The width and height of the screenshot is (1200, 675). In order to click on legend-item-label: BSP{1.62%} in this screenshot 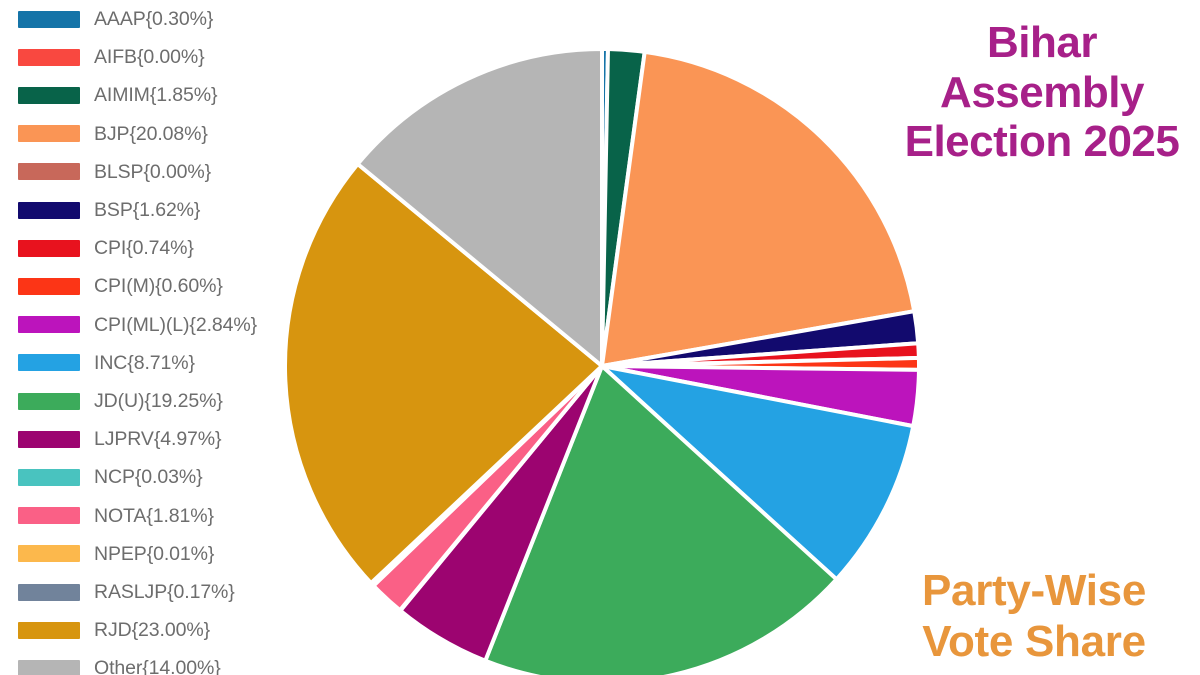, I will do `click(147, 210)`.